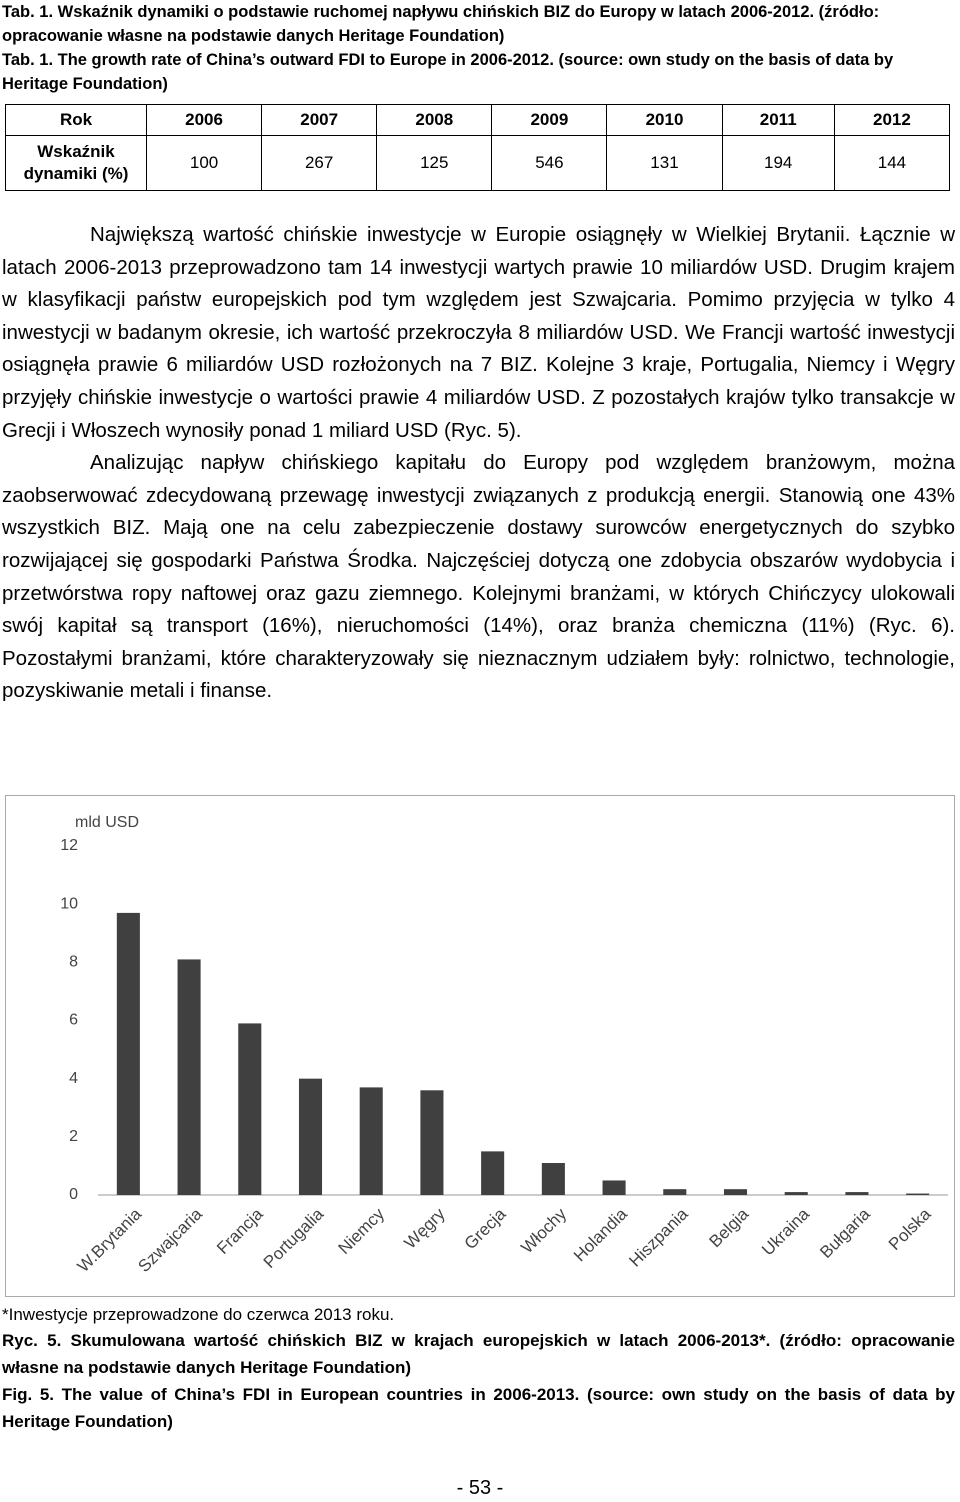  Describe the element at coordinates (73, 1020) in the screenshot. I see `y-tick-label: 6` at that location.